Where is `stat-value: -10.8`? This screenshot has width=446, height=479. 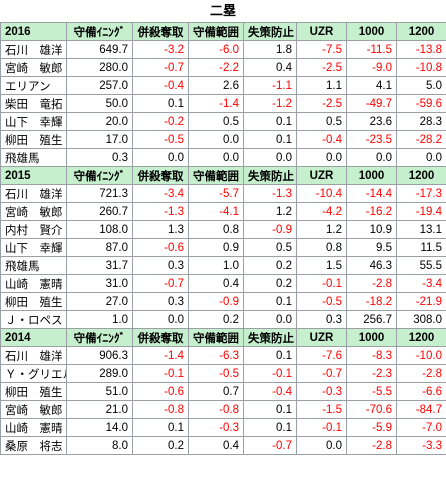
stat-value: -10.8 is located at coordinates (421, 67).